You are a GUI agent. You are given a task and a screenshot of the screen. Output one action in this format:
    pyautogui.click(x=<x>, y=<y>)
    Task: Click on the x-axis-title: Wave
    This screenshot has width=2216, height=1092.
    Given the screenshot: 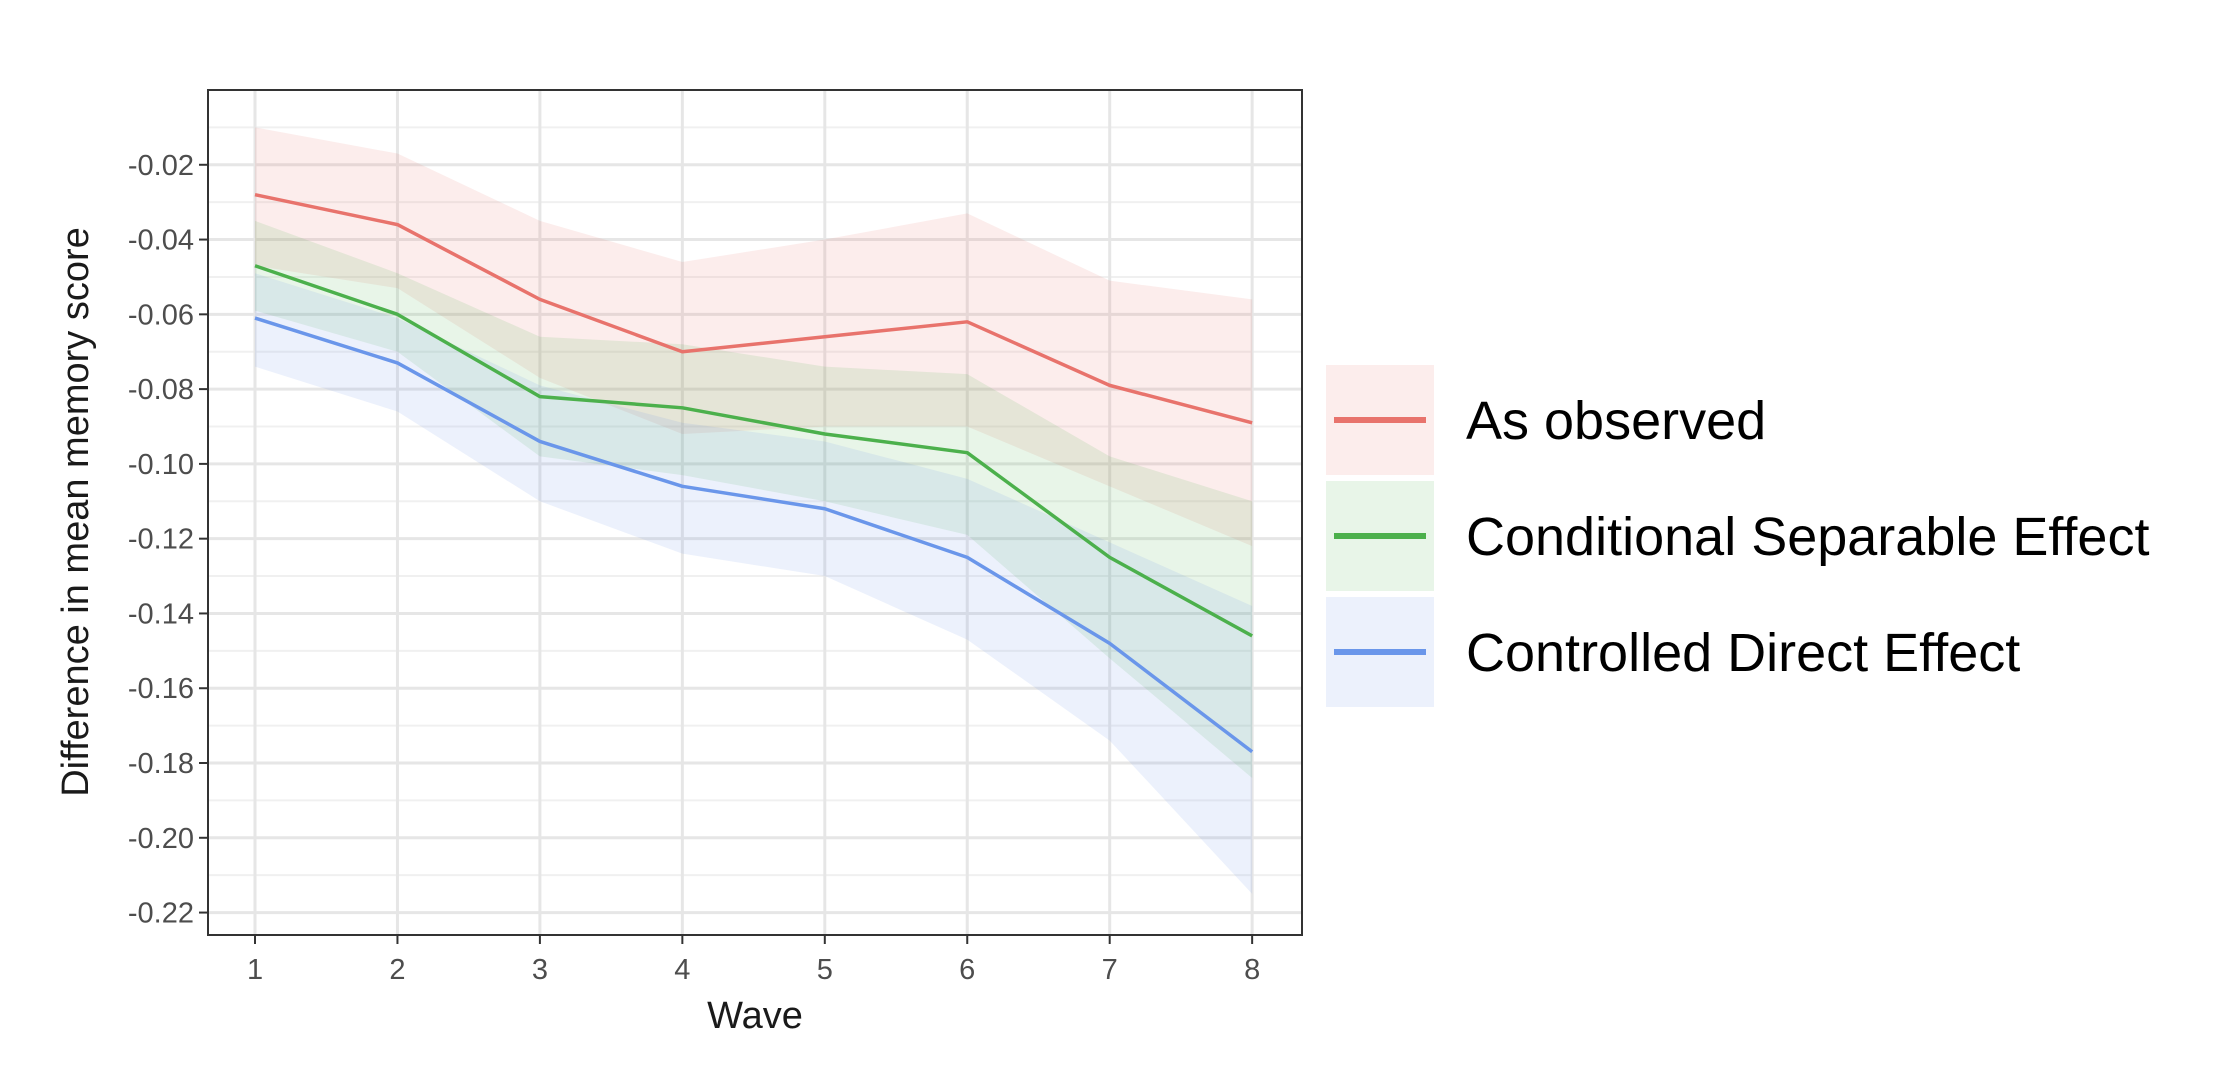 What is the action you would take?
    pyautogui.click(x=755, y=1016)
    